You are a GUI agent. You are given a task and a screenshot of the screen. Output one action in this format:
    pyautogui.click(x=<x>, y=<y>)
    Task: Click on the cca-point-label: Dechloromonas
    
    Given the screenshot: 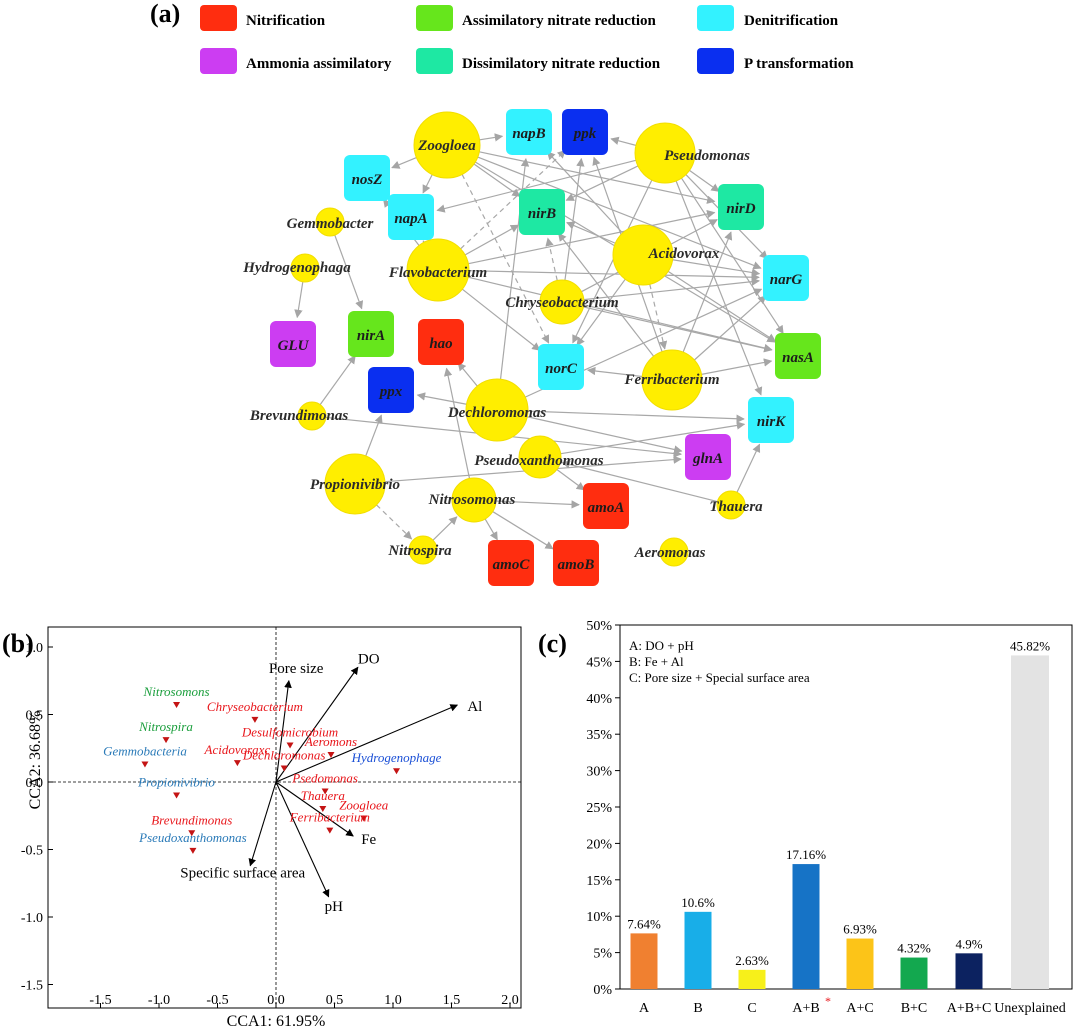 What is the action you would take?
    pyautogui.click(x=284, y=755)
    